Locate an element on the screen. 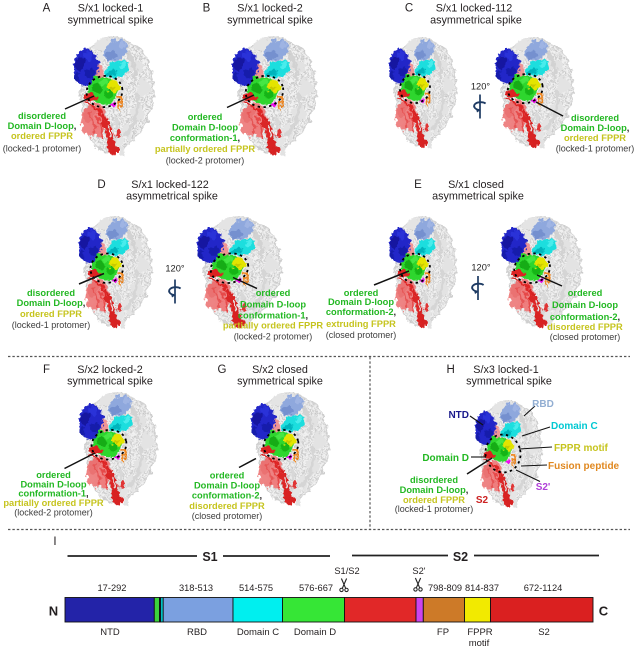  svg-text: B is located at coordinates (207, 9).